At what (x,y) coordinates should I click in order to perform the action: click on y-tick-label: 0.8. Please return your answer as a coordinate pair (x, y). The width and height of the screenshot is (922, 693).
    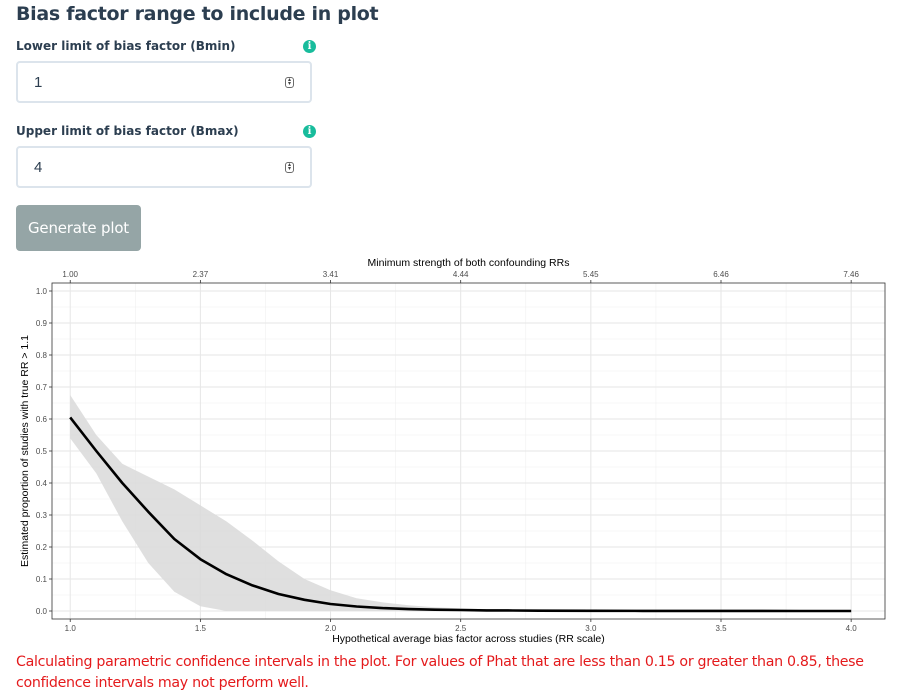
    Looking at the image, I should click on (42, 355).